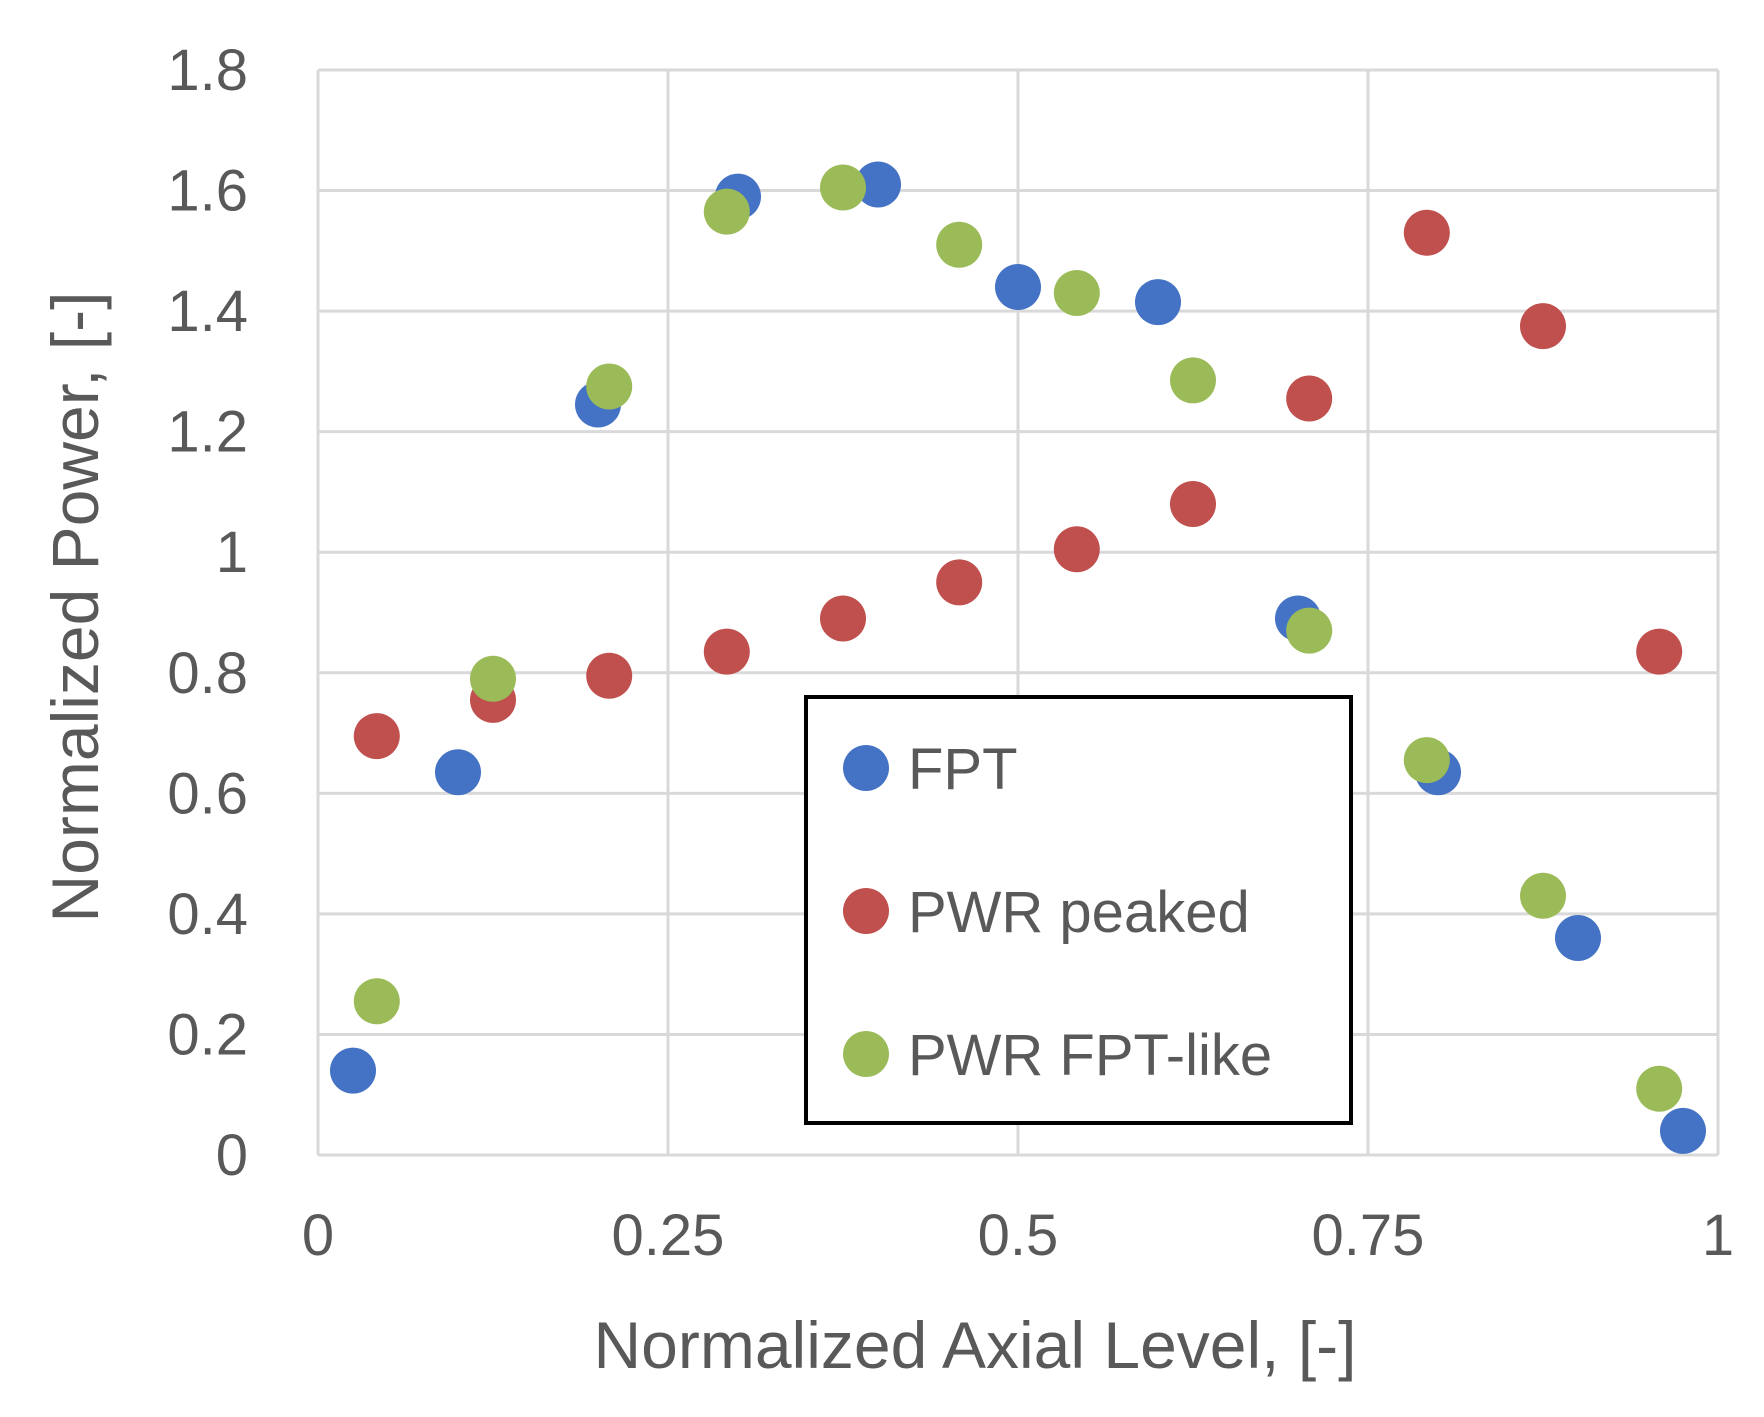 The height and width of the screenshot is (1417, 1764). I want to click on legend: FPT PWR peaked PWR FPT-like, so click(1078, 910).